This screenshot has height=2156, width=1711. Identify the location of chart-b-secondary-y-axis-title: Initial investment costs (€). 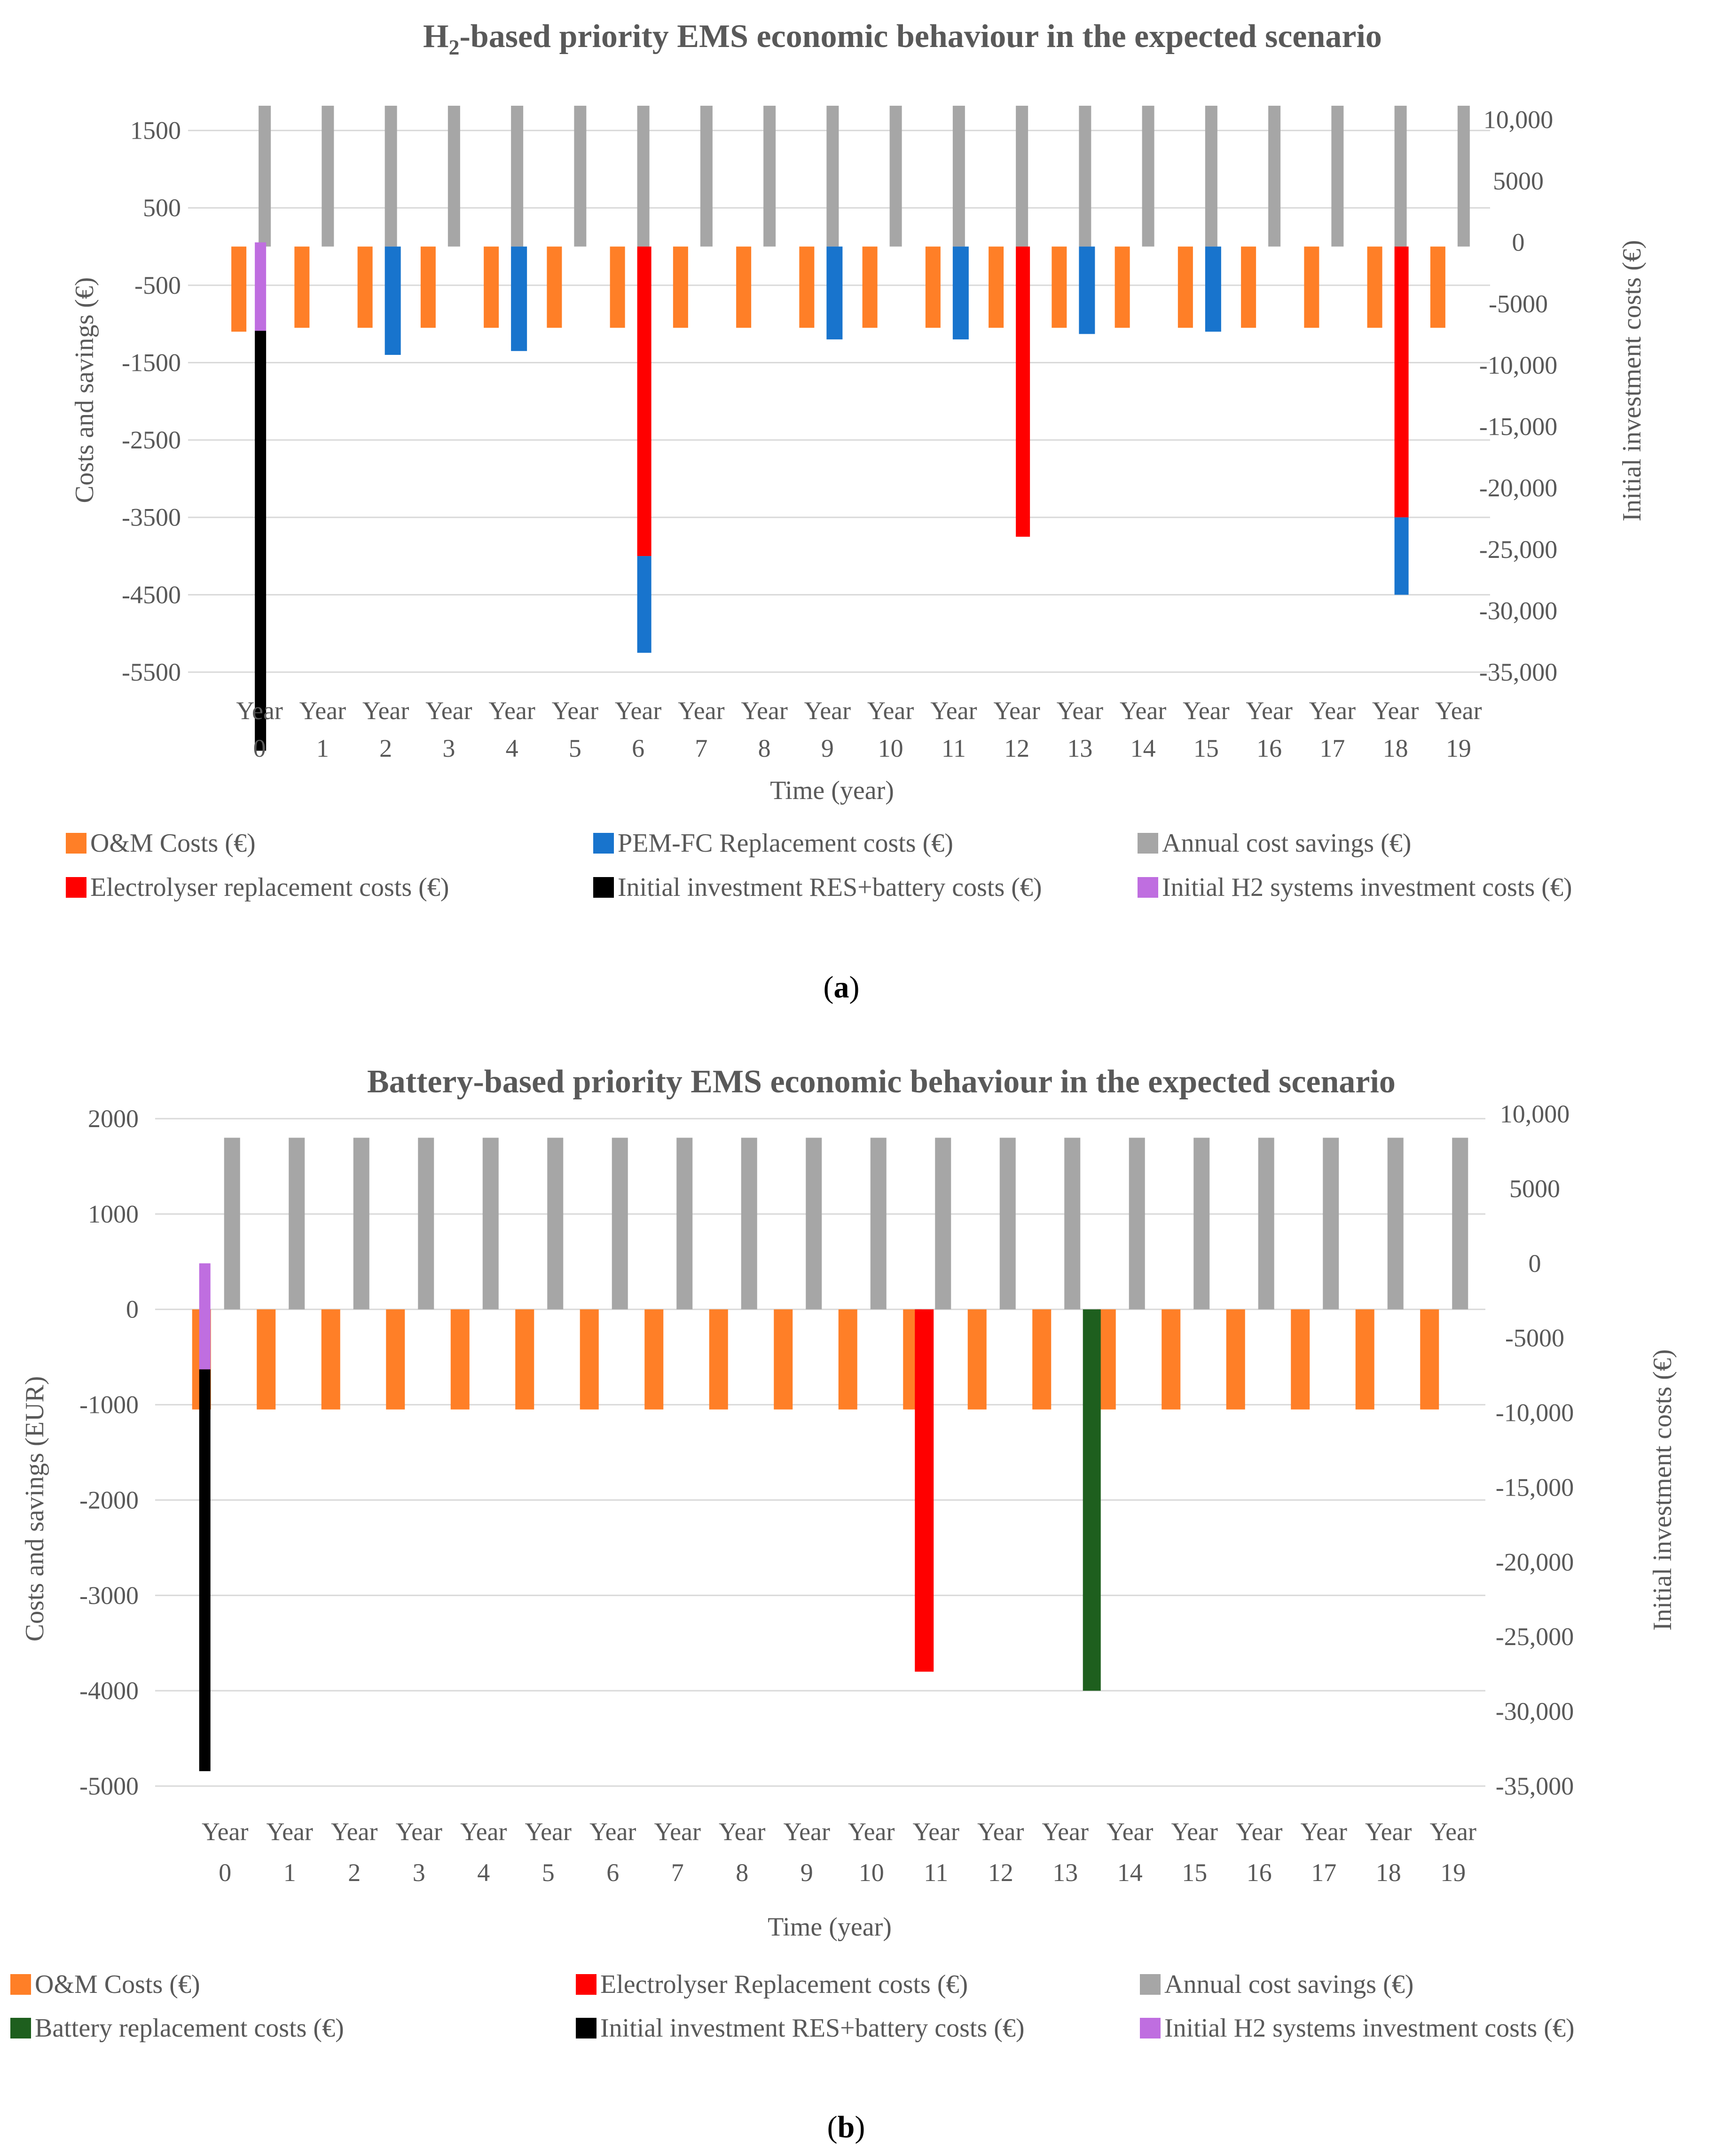
(1662, 1490).